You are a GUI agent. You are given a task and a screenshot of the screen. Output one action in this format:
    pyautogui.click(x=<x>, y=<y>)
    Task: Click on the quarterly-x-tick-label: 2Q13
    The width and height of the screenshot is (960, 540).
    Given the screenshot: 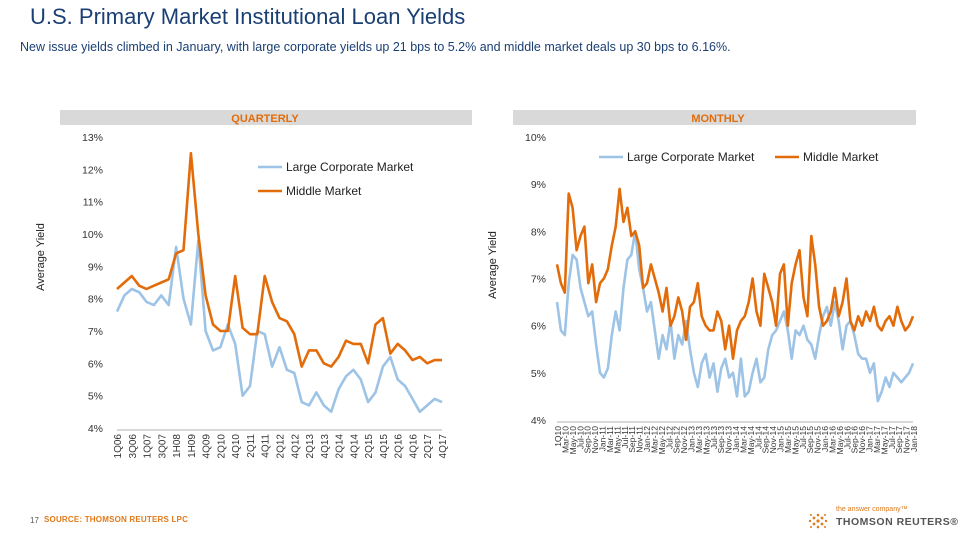 What is the action you would take?
    pyautogui.click(x=310, y=446)
    